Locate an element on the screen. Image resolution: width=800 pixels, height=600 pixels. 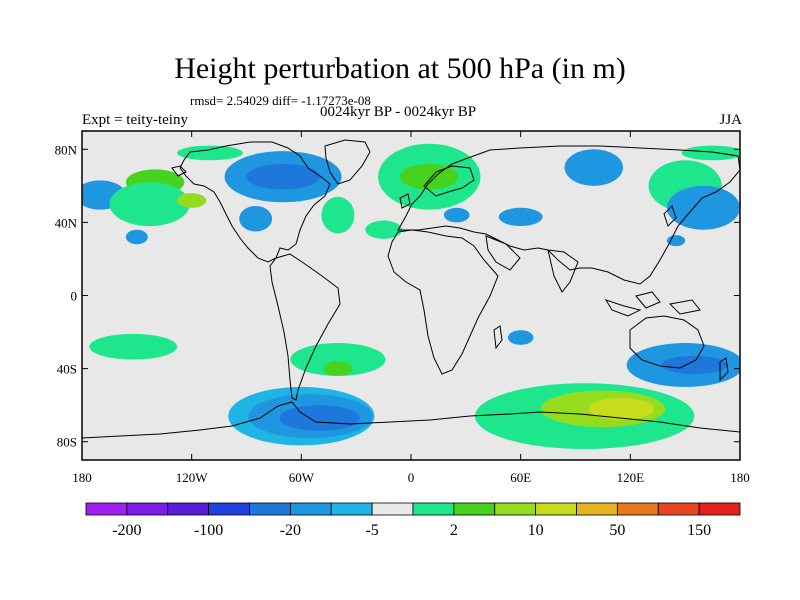
x-tick-label: 120E is located at coordinates (631, 477).